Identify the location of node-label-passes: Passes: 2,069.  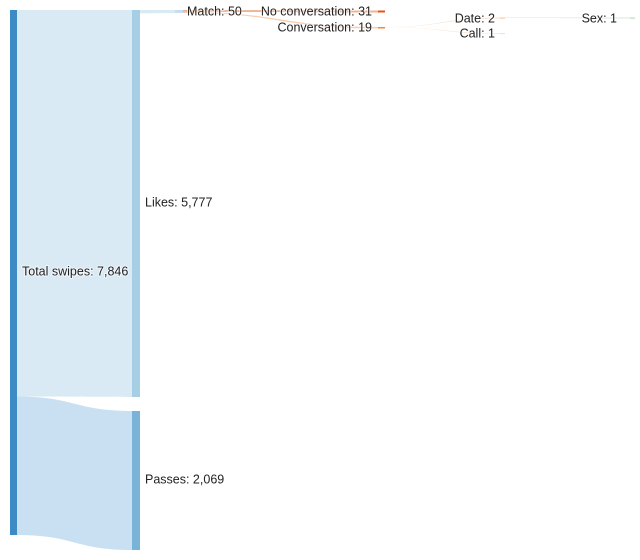
(184, 479).